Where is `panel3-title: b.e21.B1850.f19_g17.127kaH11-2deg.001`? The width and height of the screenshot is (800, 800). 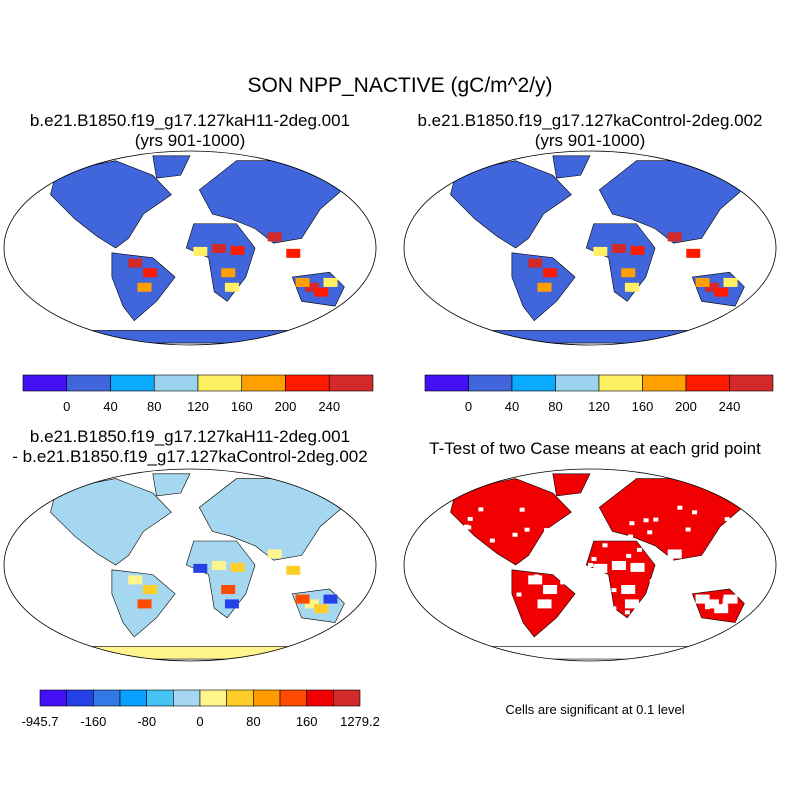
panel3-title: b.e21.B1850.f19_g17.127kaH11-2deg.001 is located at coordinates (190, 436).